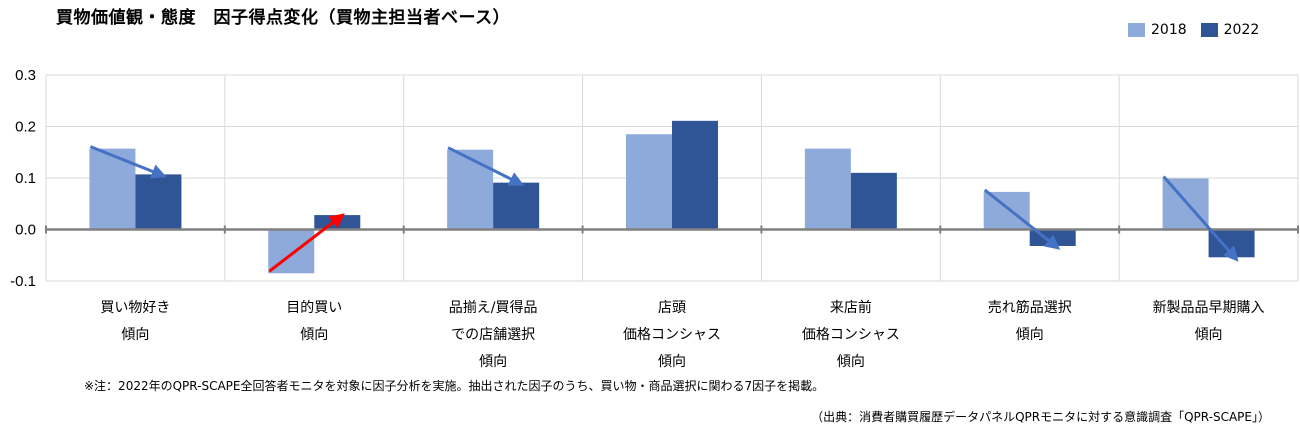 This screenshot has width=1300, height=428. I want to click on y-tick-label: -0.1, so click(23, 281).